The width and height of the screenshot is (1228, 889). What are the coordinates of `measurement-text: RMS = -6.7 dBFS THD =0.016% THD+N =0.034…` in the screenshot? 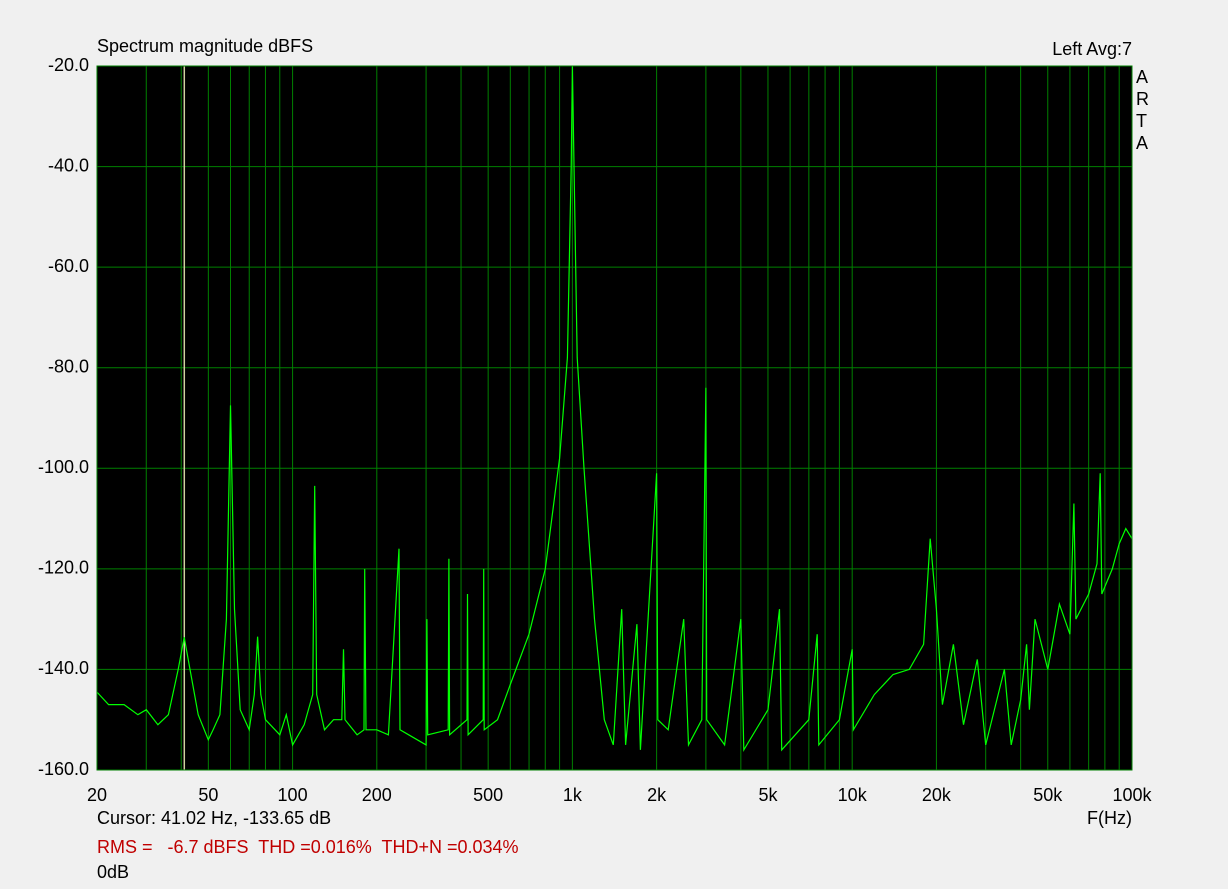 It's located at (308, 847).